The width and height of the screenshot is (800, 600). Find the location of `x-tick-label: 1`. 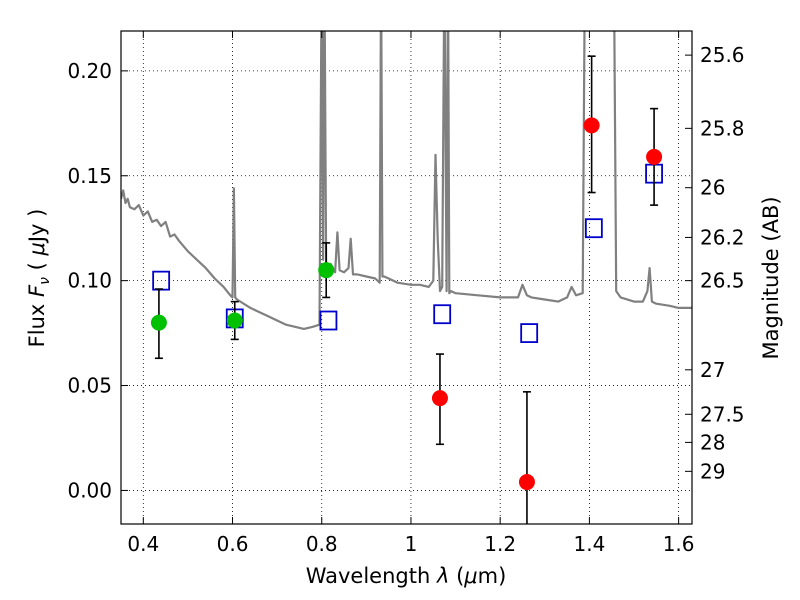

x-tick-label: 1 is located at coordinates (411, 544).